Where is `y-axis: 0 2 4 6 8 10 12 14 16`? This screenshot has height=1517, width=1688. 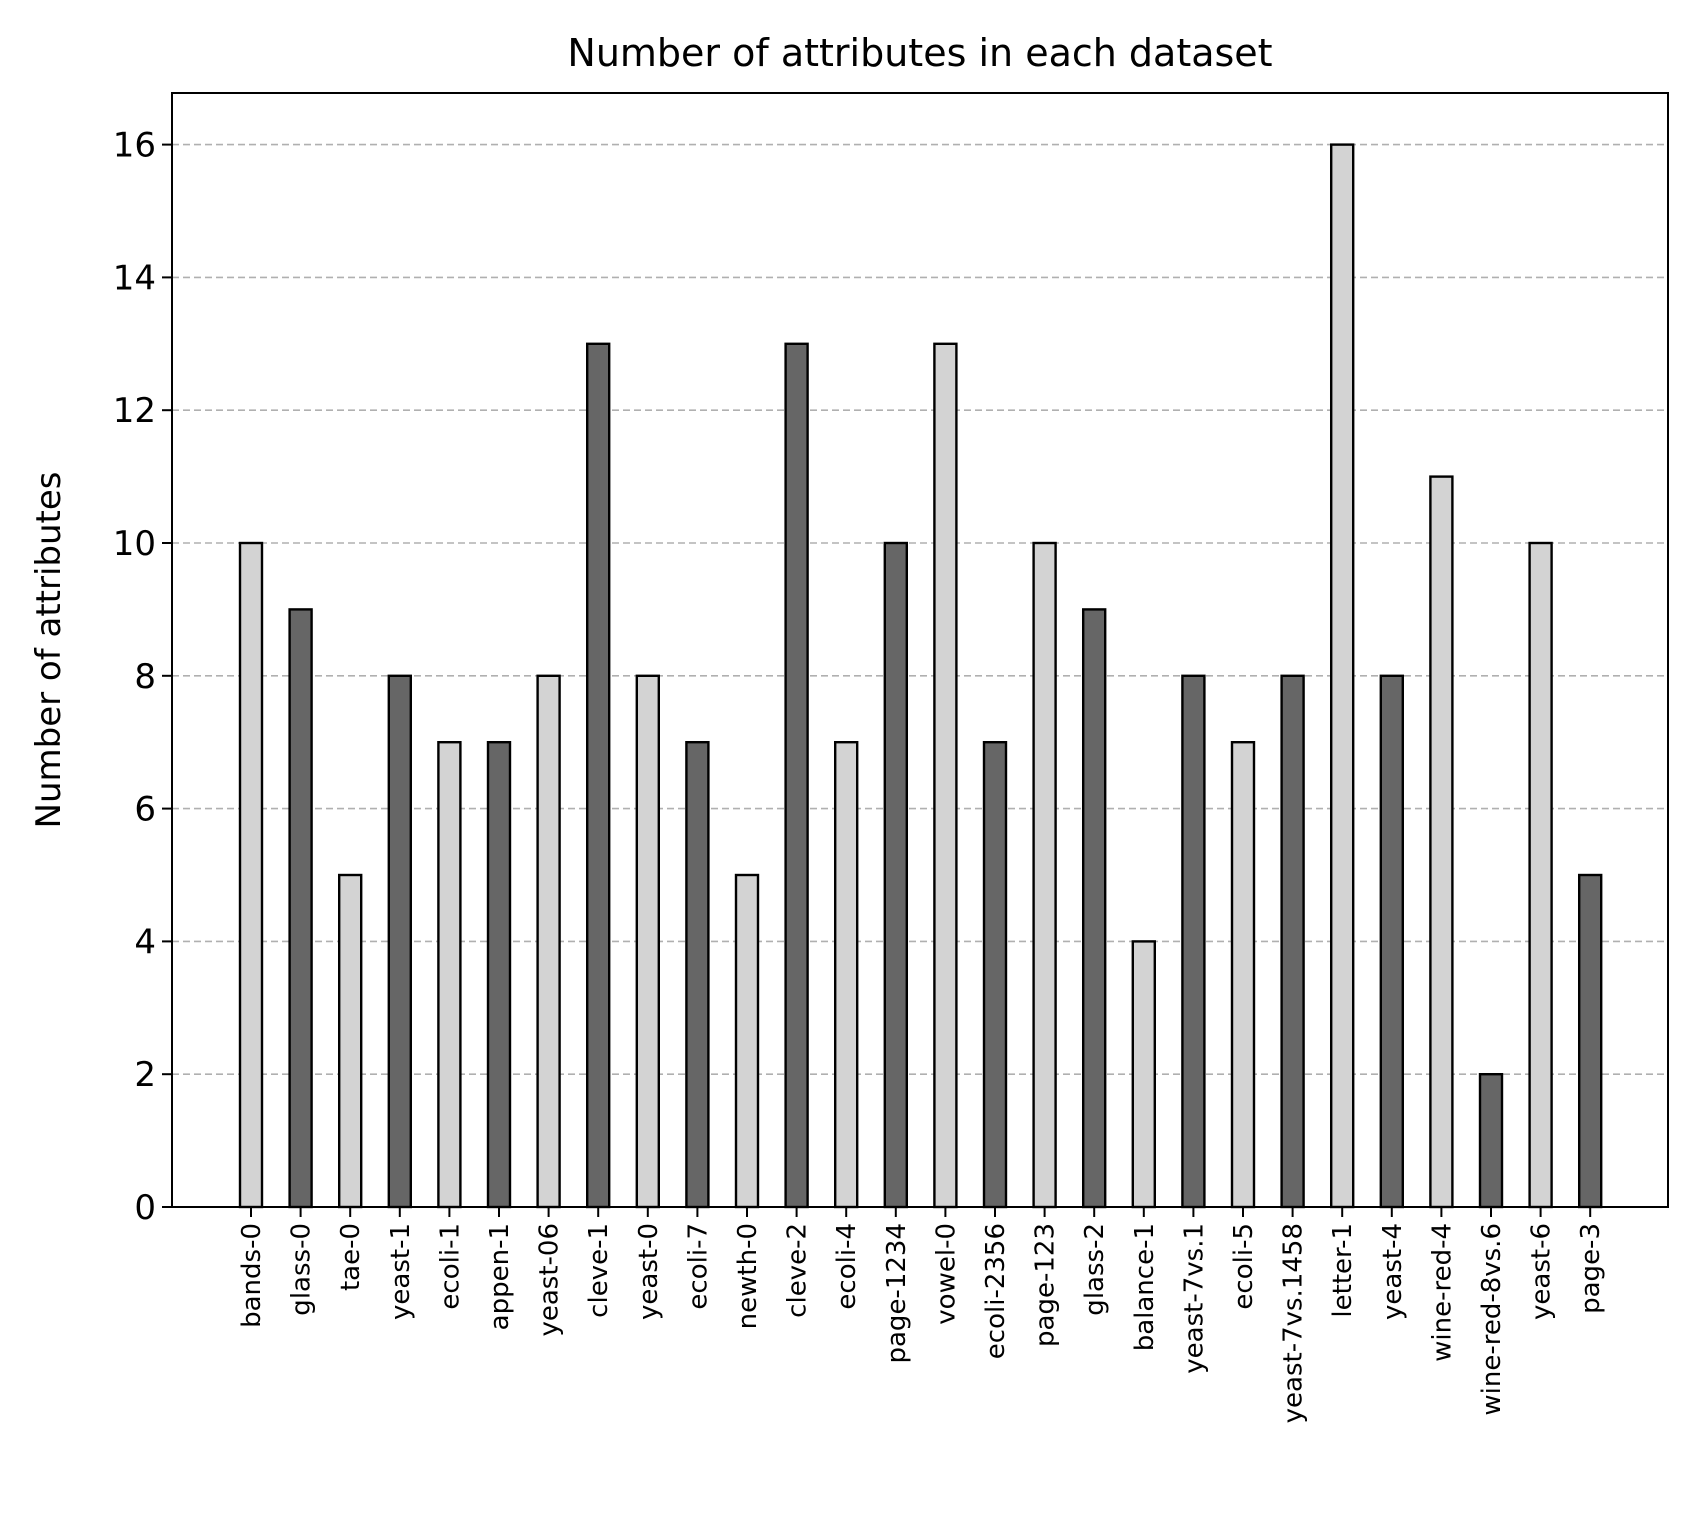
y-axis: 0 2 4 6 8 10 12 14 16 is located at coordinates (142, 677).